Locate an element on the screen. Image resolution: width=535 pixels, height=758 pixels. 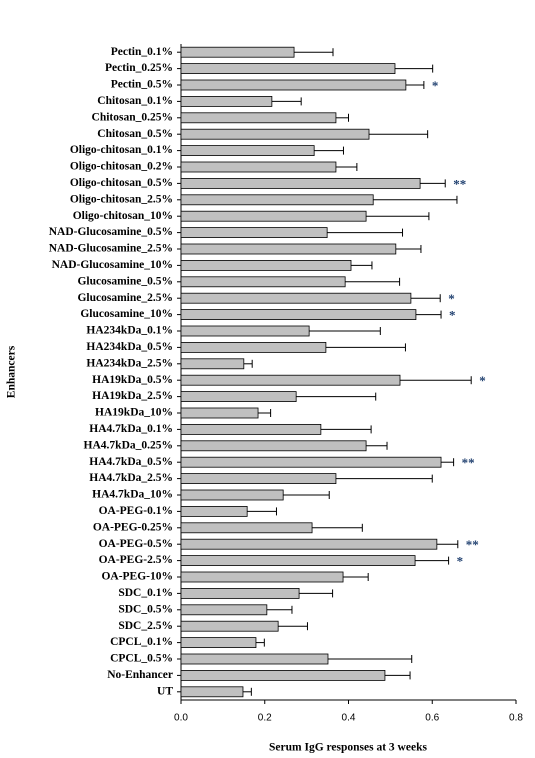
x-tick-label: 0.4 is located at coordinates (349, 718).